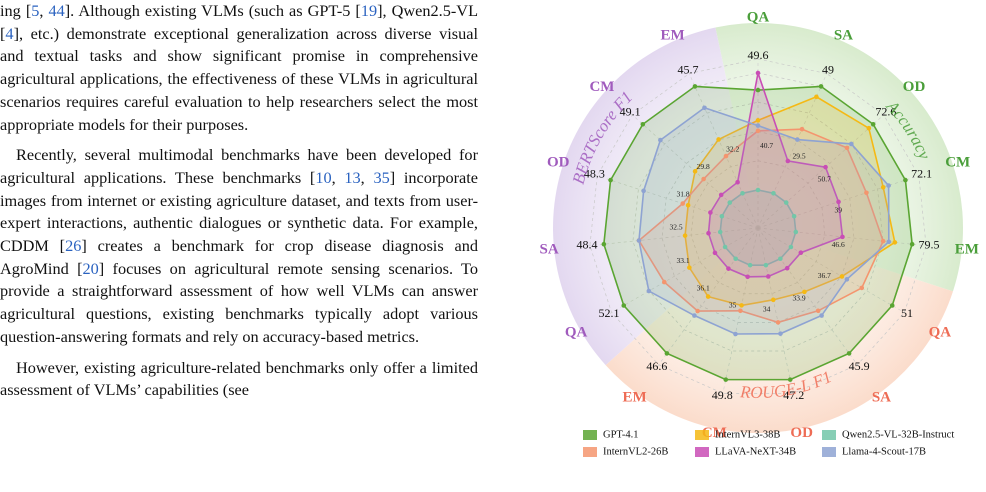 The image size is (986, 492). Describe the element at coordinates (590, 452) in the screenshot. I see `legend-swatch` at that location.